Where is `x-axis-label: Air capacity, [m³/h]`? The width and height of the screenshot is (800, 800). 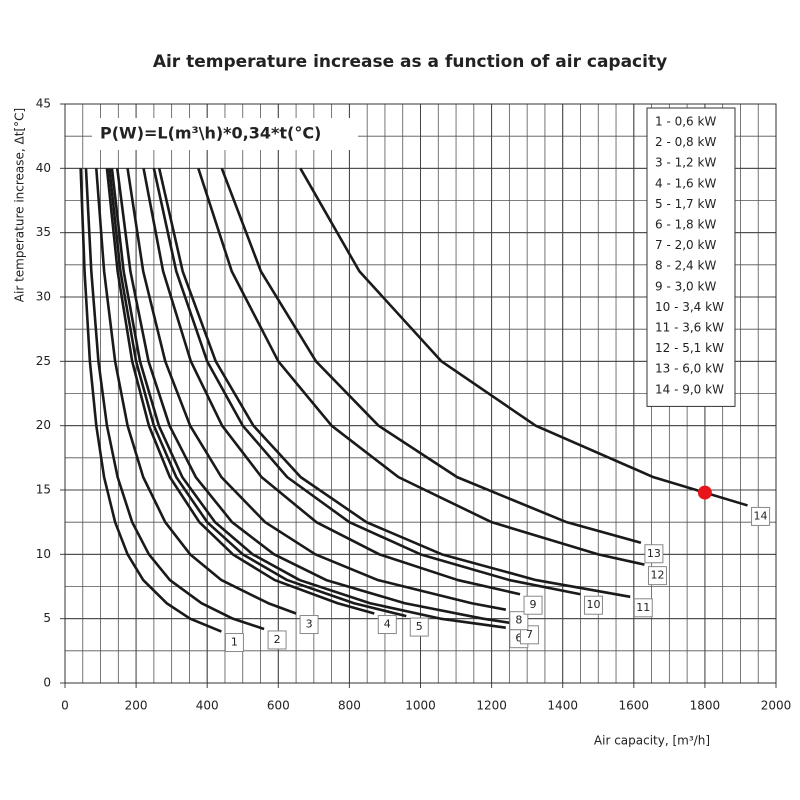 x-axis-label: Air capacity, [m³/h] is located at coordinates (652, 741).